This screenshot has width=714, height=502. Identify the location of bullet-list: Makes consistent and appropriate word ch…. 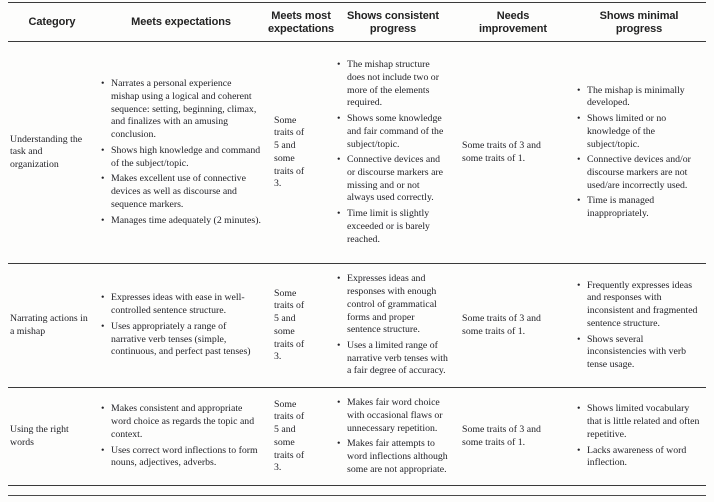
(180, 436).